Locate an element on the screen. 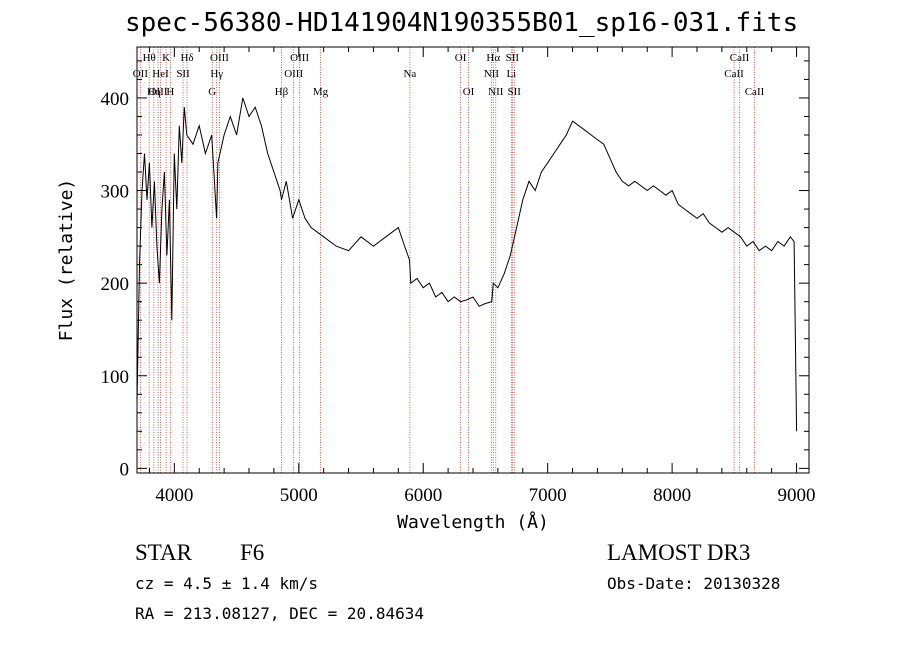  redshift-value: cz = 4.5 ± 1.4 km/s is located at coordinates (227, 583).